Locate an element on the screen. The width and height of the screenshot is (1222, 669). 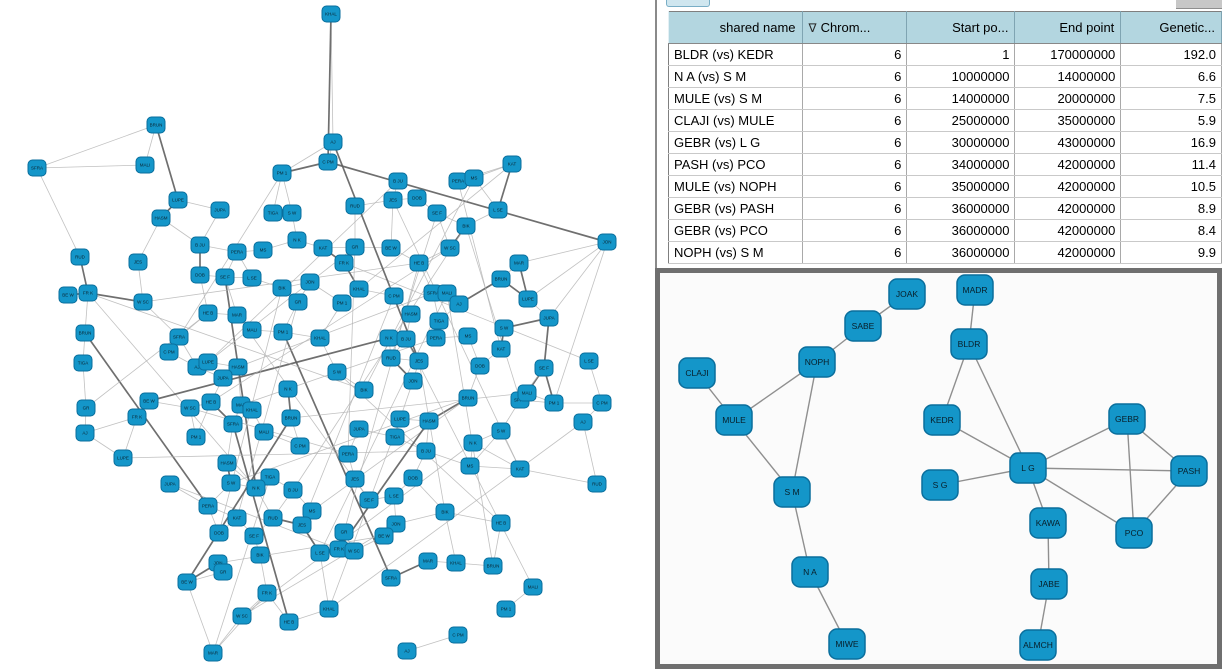
subnetwork-edge-NOPH-SM is located at coordinates (804, 427).